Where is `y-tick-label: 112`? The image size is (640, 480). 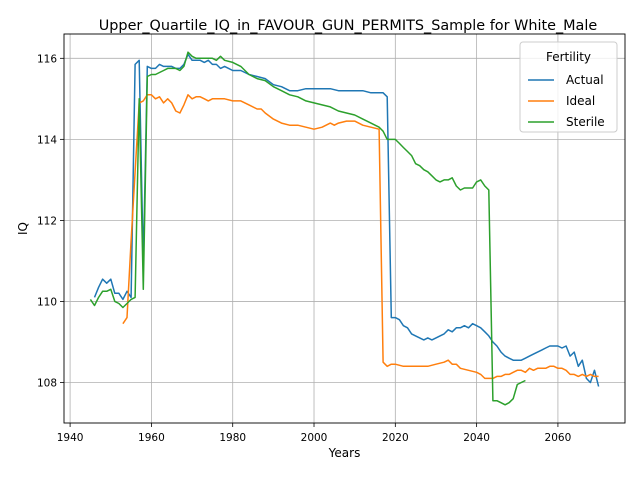
y-tick-label: 112 is located at coordinates (47, 221).